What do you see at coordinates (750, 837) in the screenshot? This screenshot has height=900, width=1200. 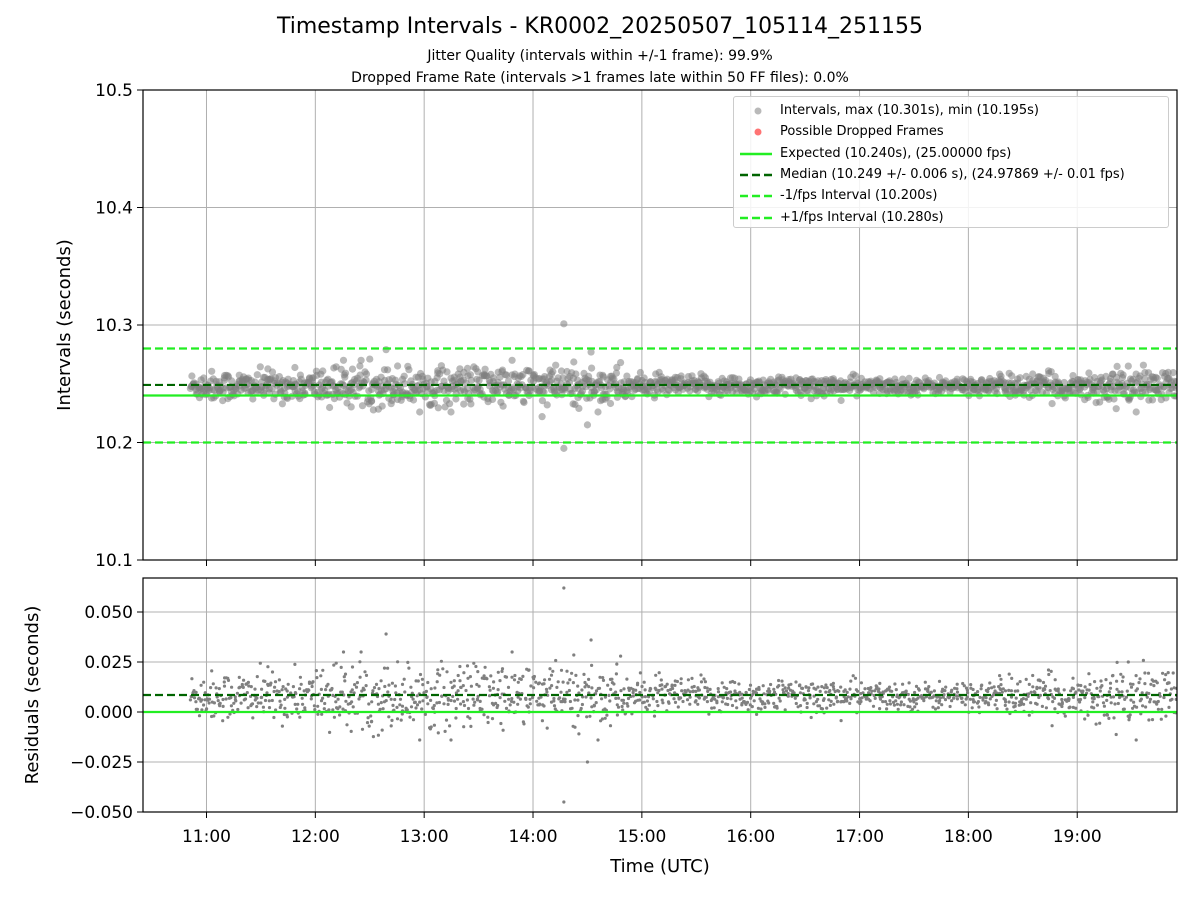 I see `x-tick-label: 16:00` at bounding box center [750, 837].